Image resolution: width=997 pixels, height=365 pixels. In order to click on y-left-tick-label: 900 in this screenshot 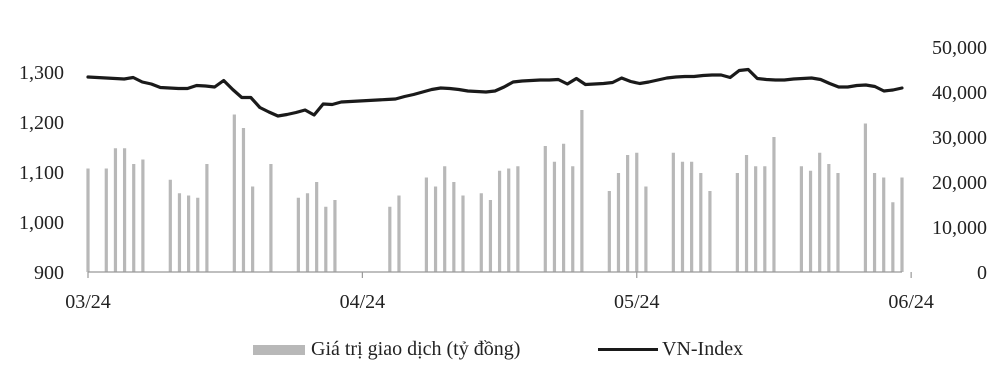, I will do `click(49, 273)`.